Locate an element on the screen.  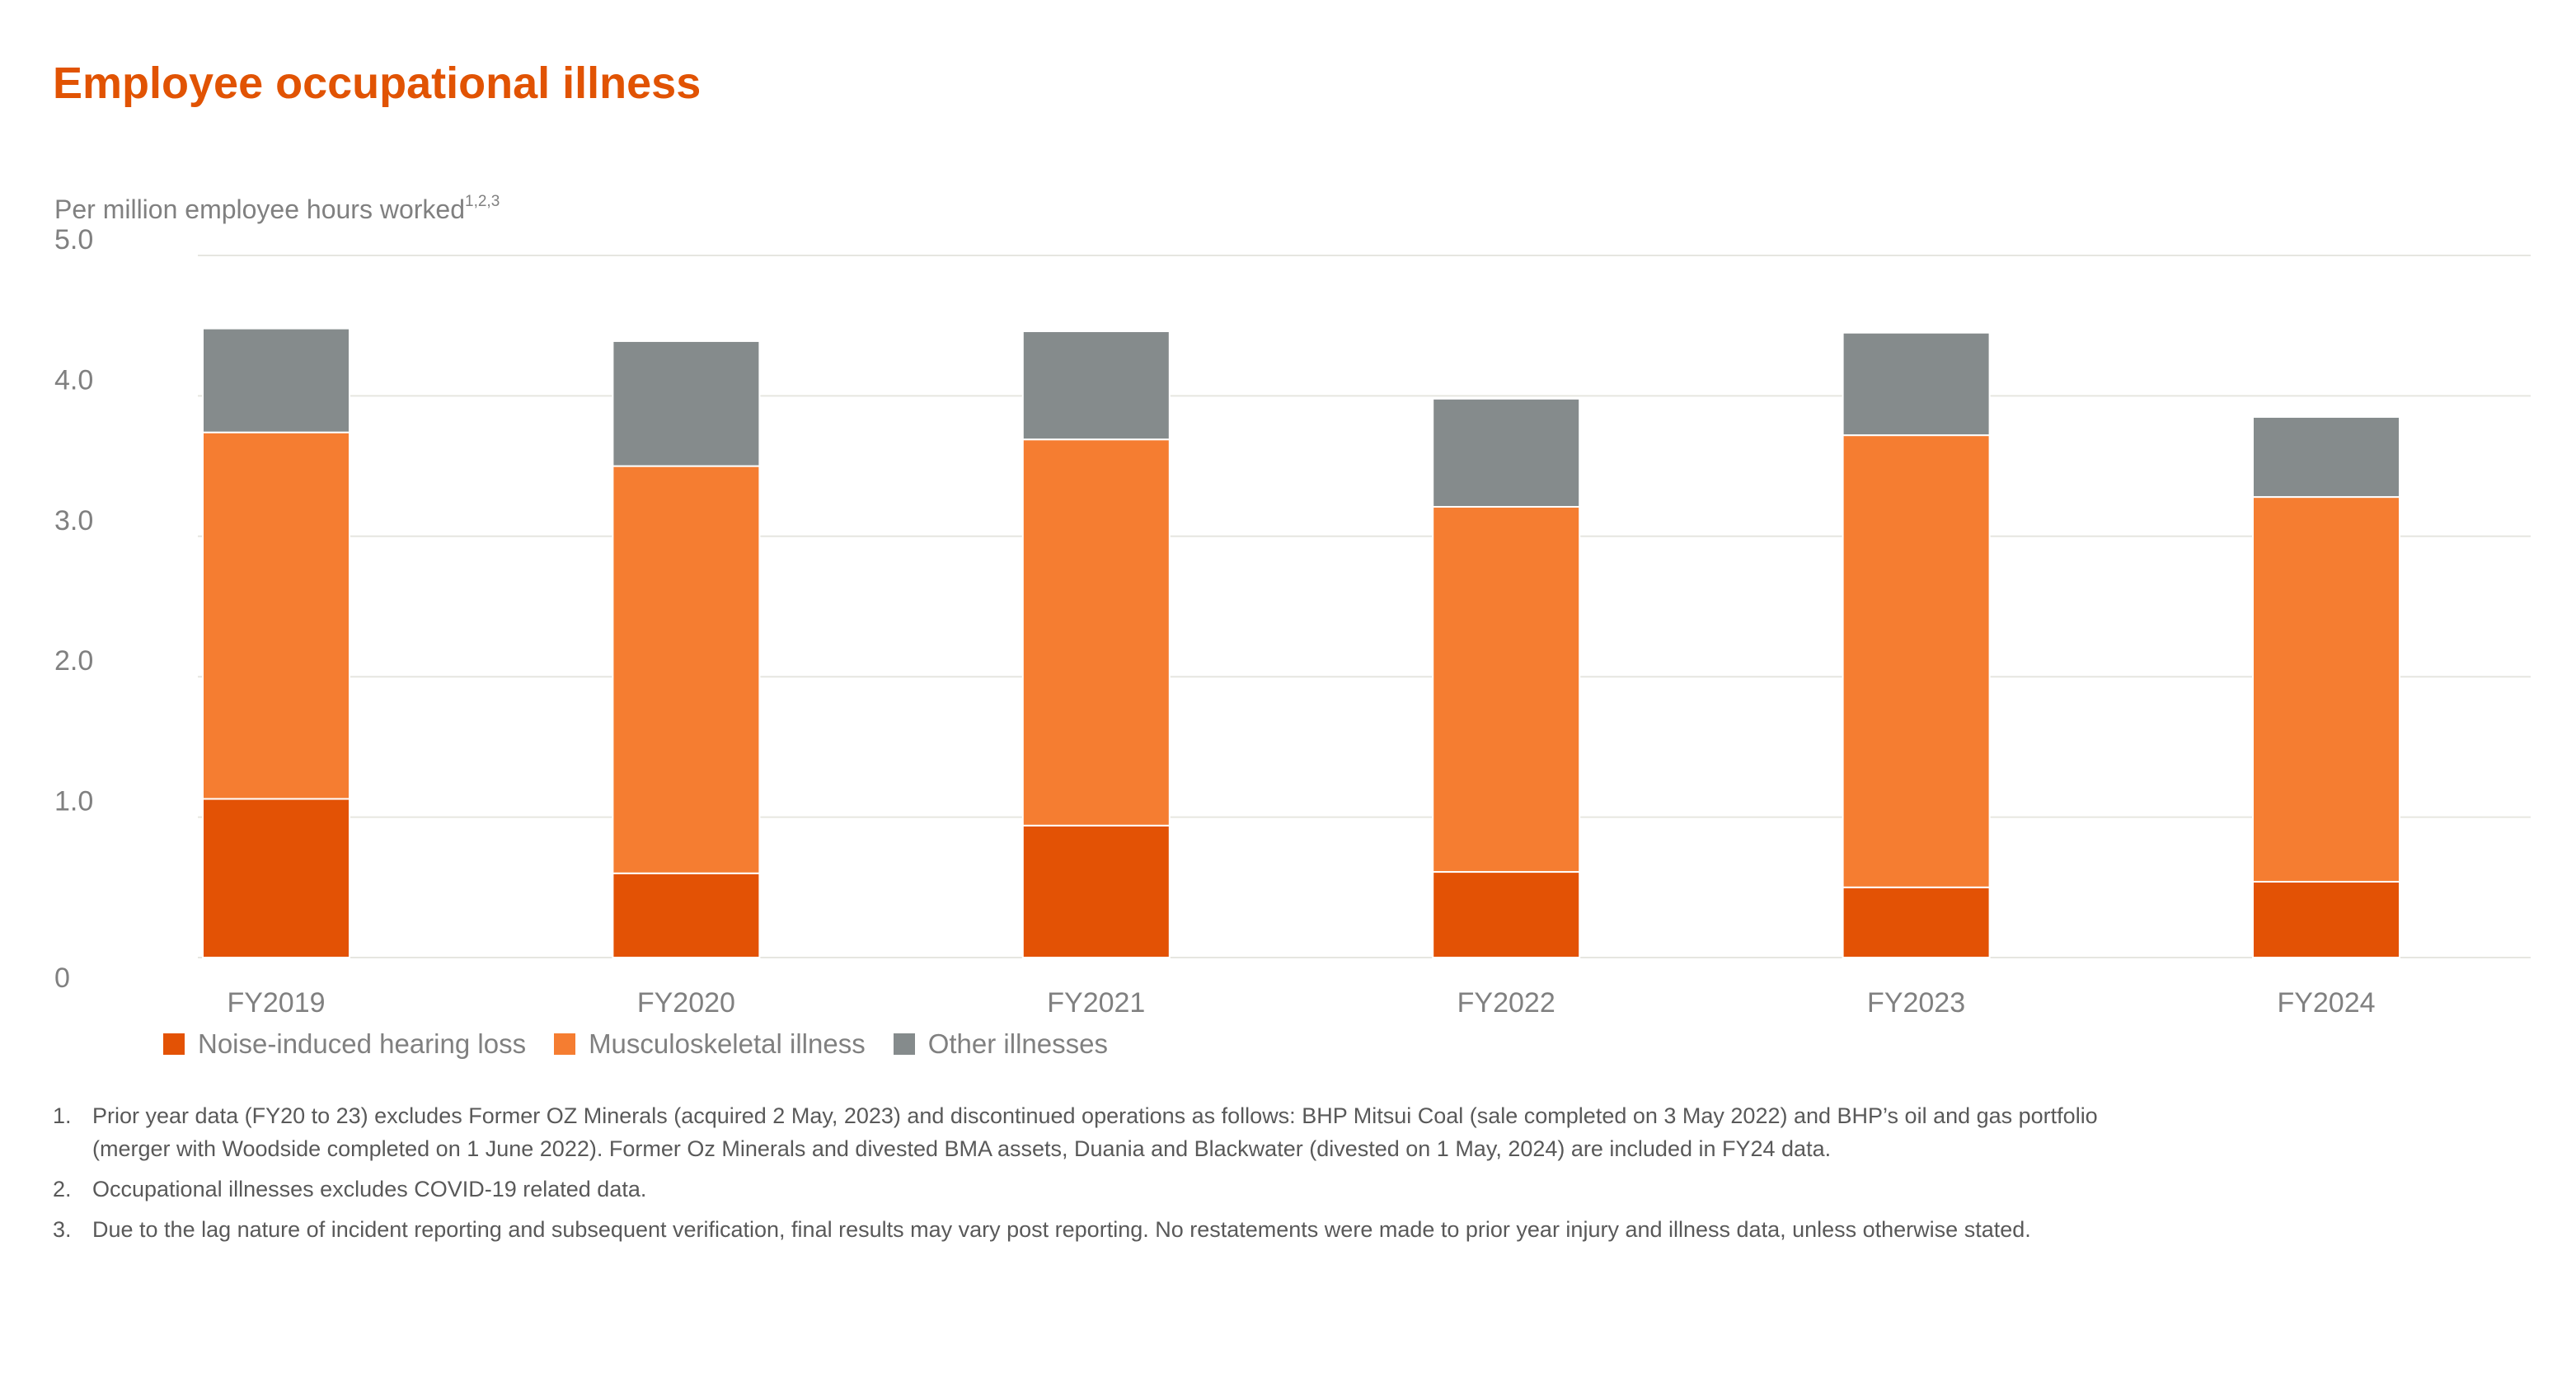
y-tick-label: 1.0 is located at coordinates (74, 801).